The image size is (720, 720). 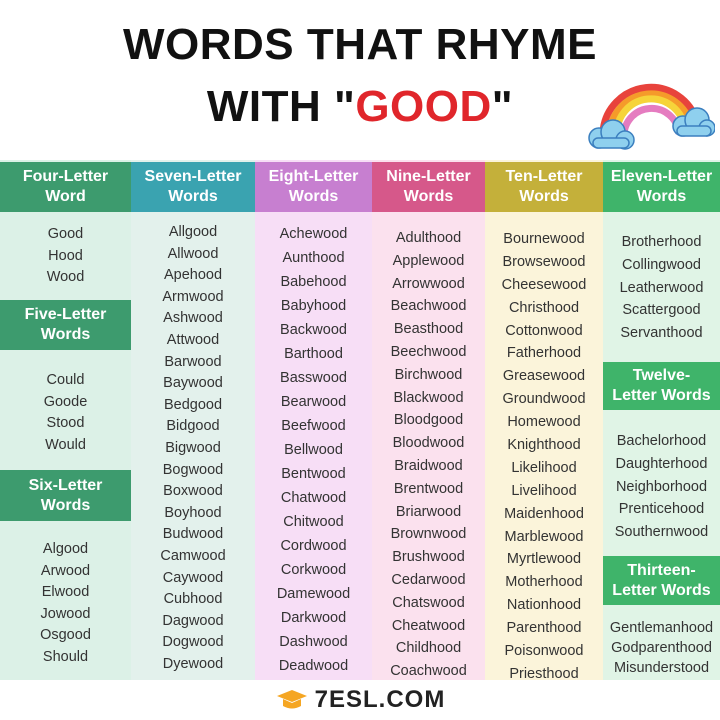 What do you see at coordinates (661, 532) in the screenshot?
I see `word-item: Southernwood` at bounding box center [661, 532].